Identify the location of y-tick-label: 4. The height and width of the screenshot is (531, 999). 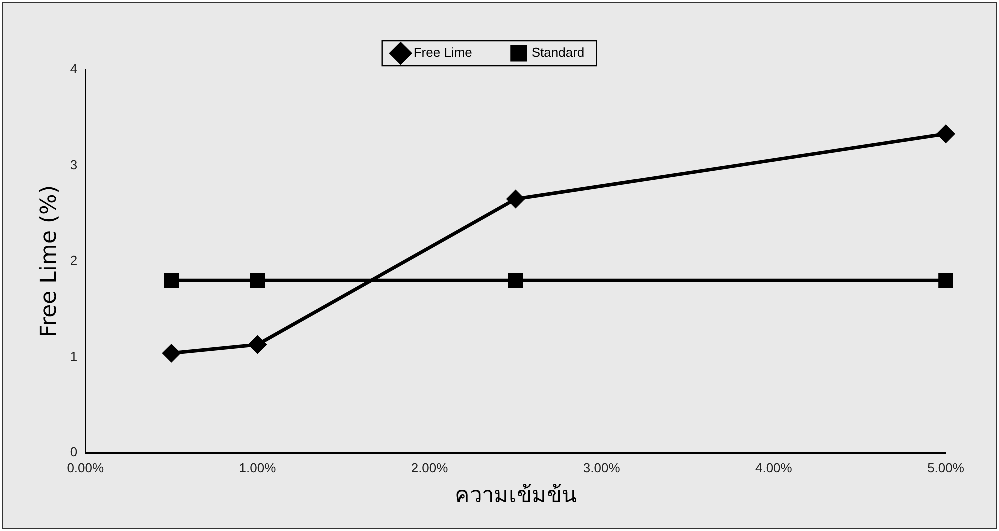
(74, 69).